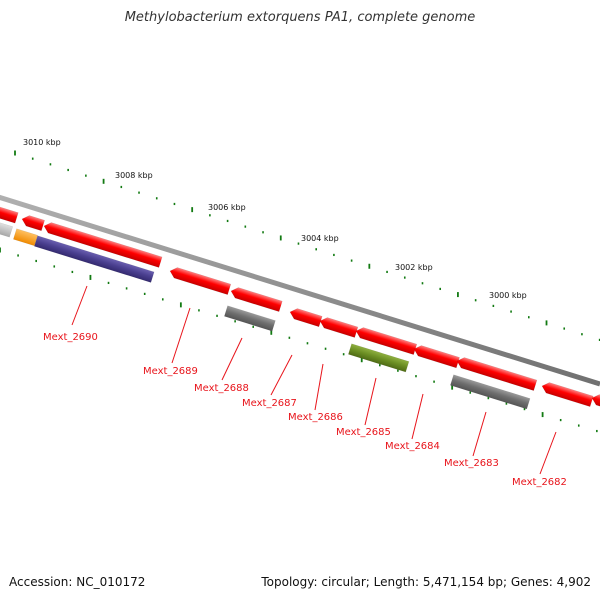  Describe the element at coordinates (539, 482) in the screenshot. I see `gene-label: Mext_2682` at that location.